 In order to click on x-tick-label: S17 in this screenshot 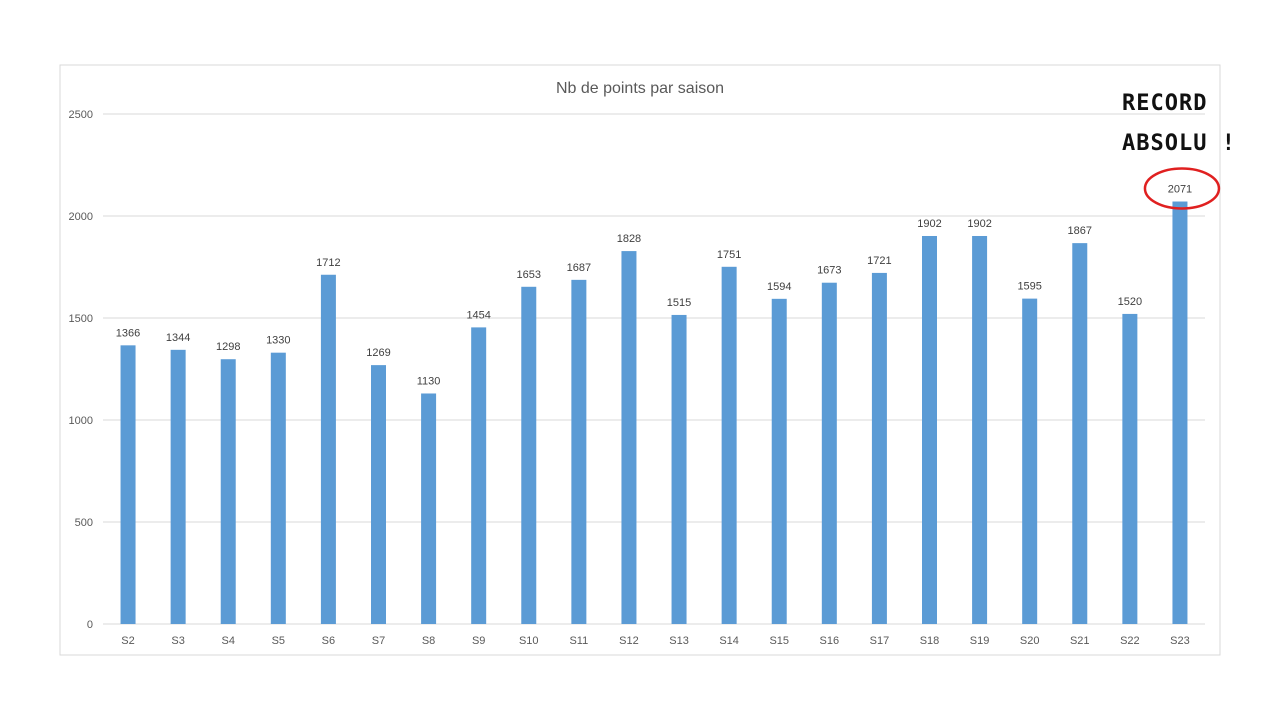, I will do `click(880, 641)`.